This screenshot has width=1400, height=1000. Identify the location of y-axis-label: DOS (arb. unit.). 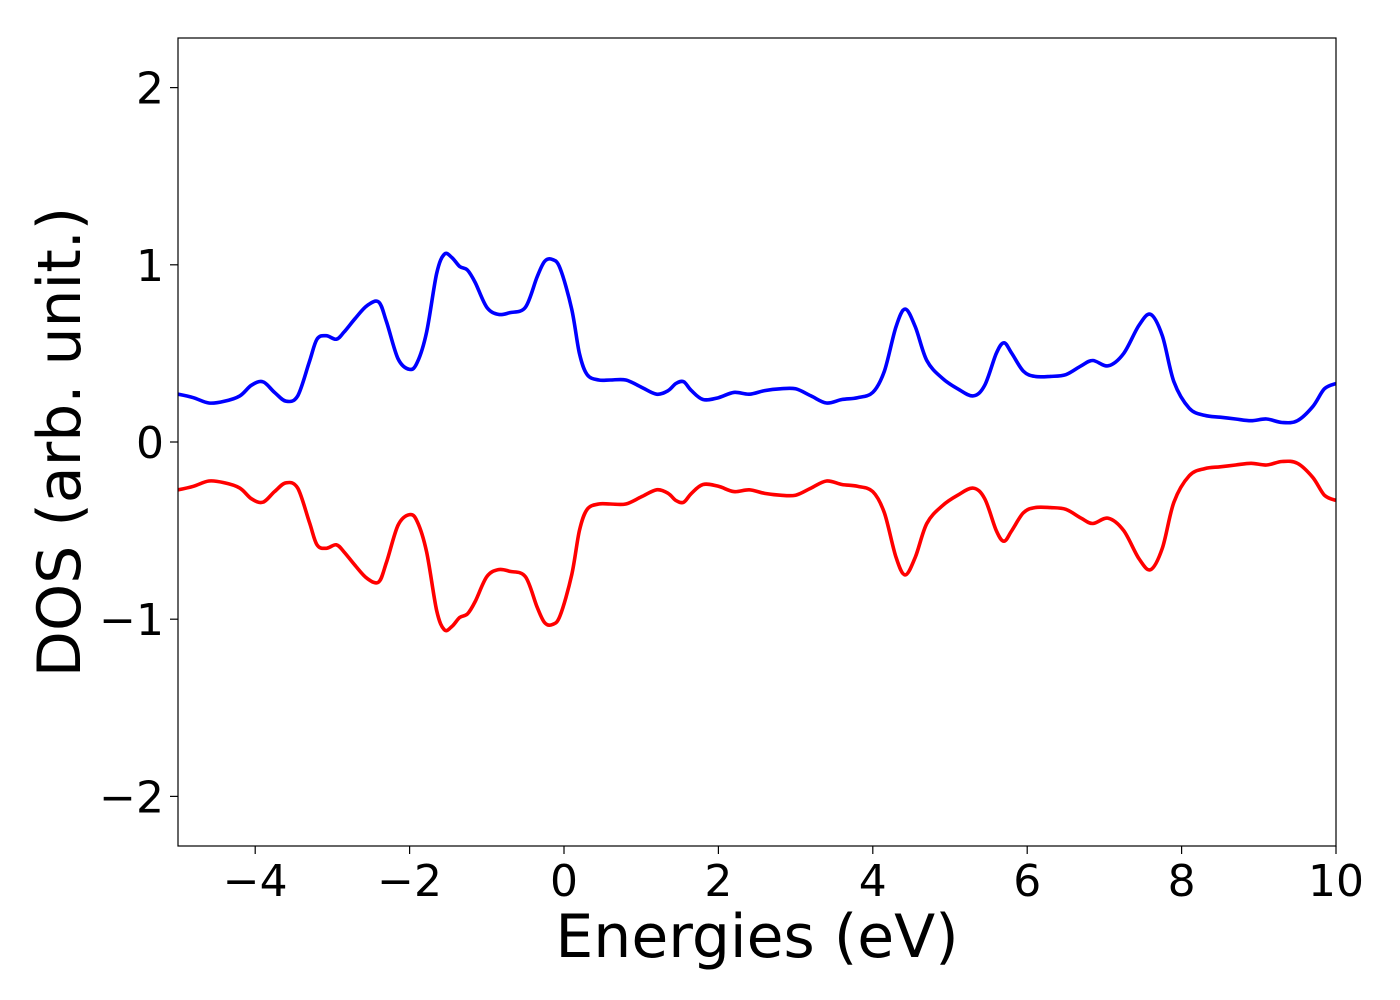
(60, 442).